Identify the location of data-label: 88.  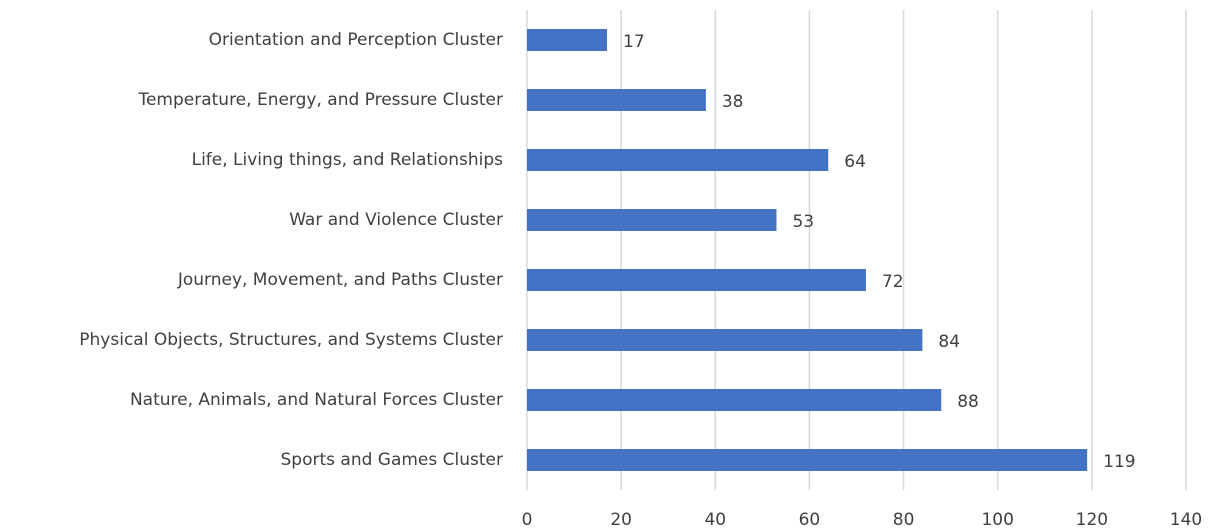
(968, 402).